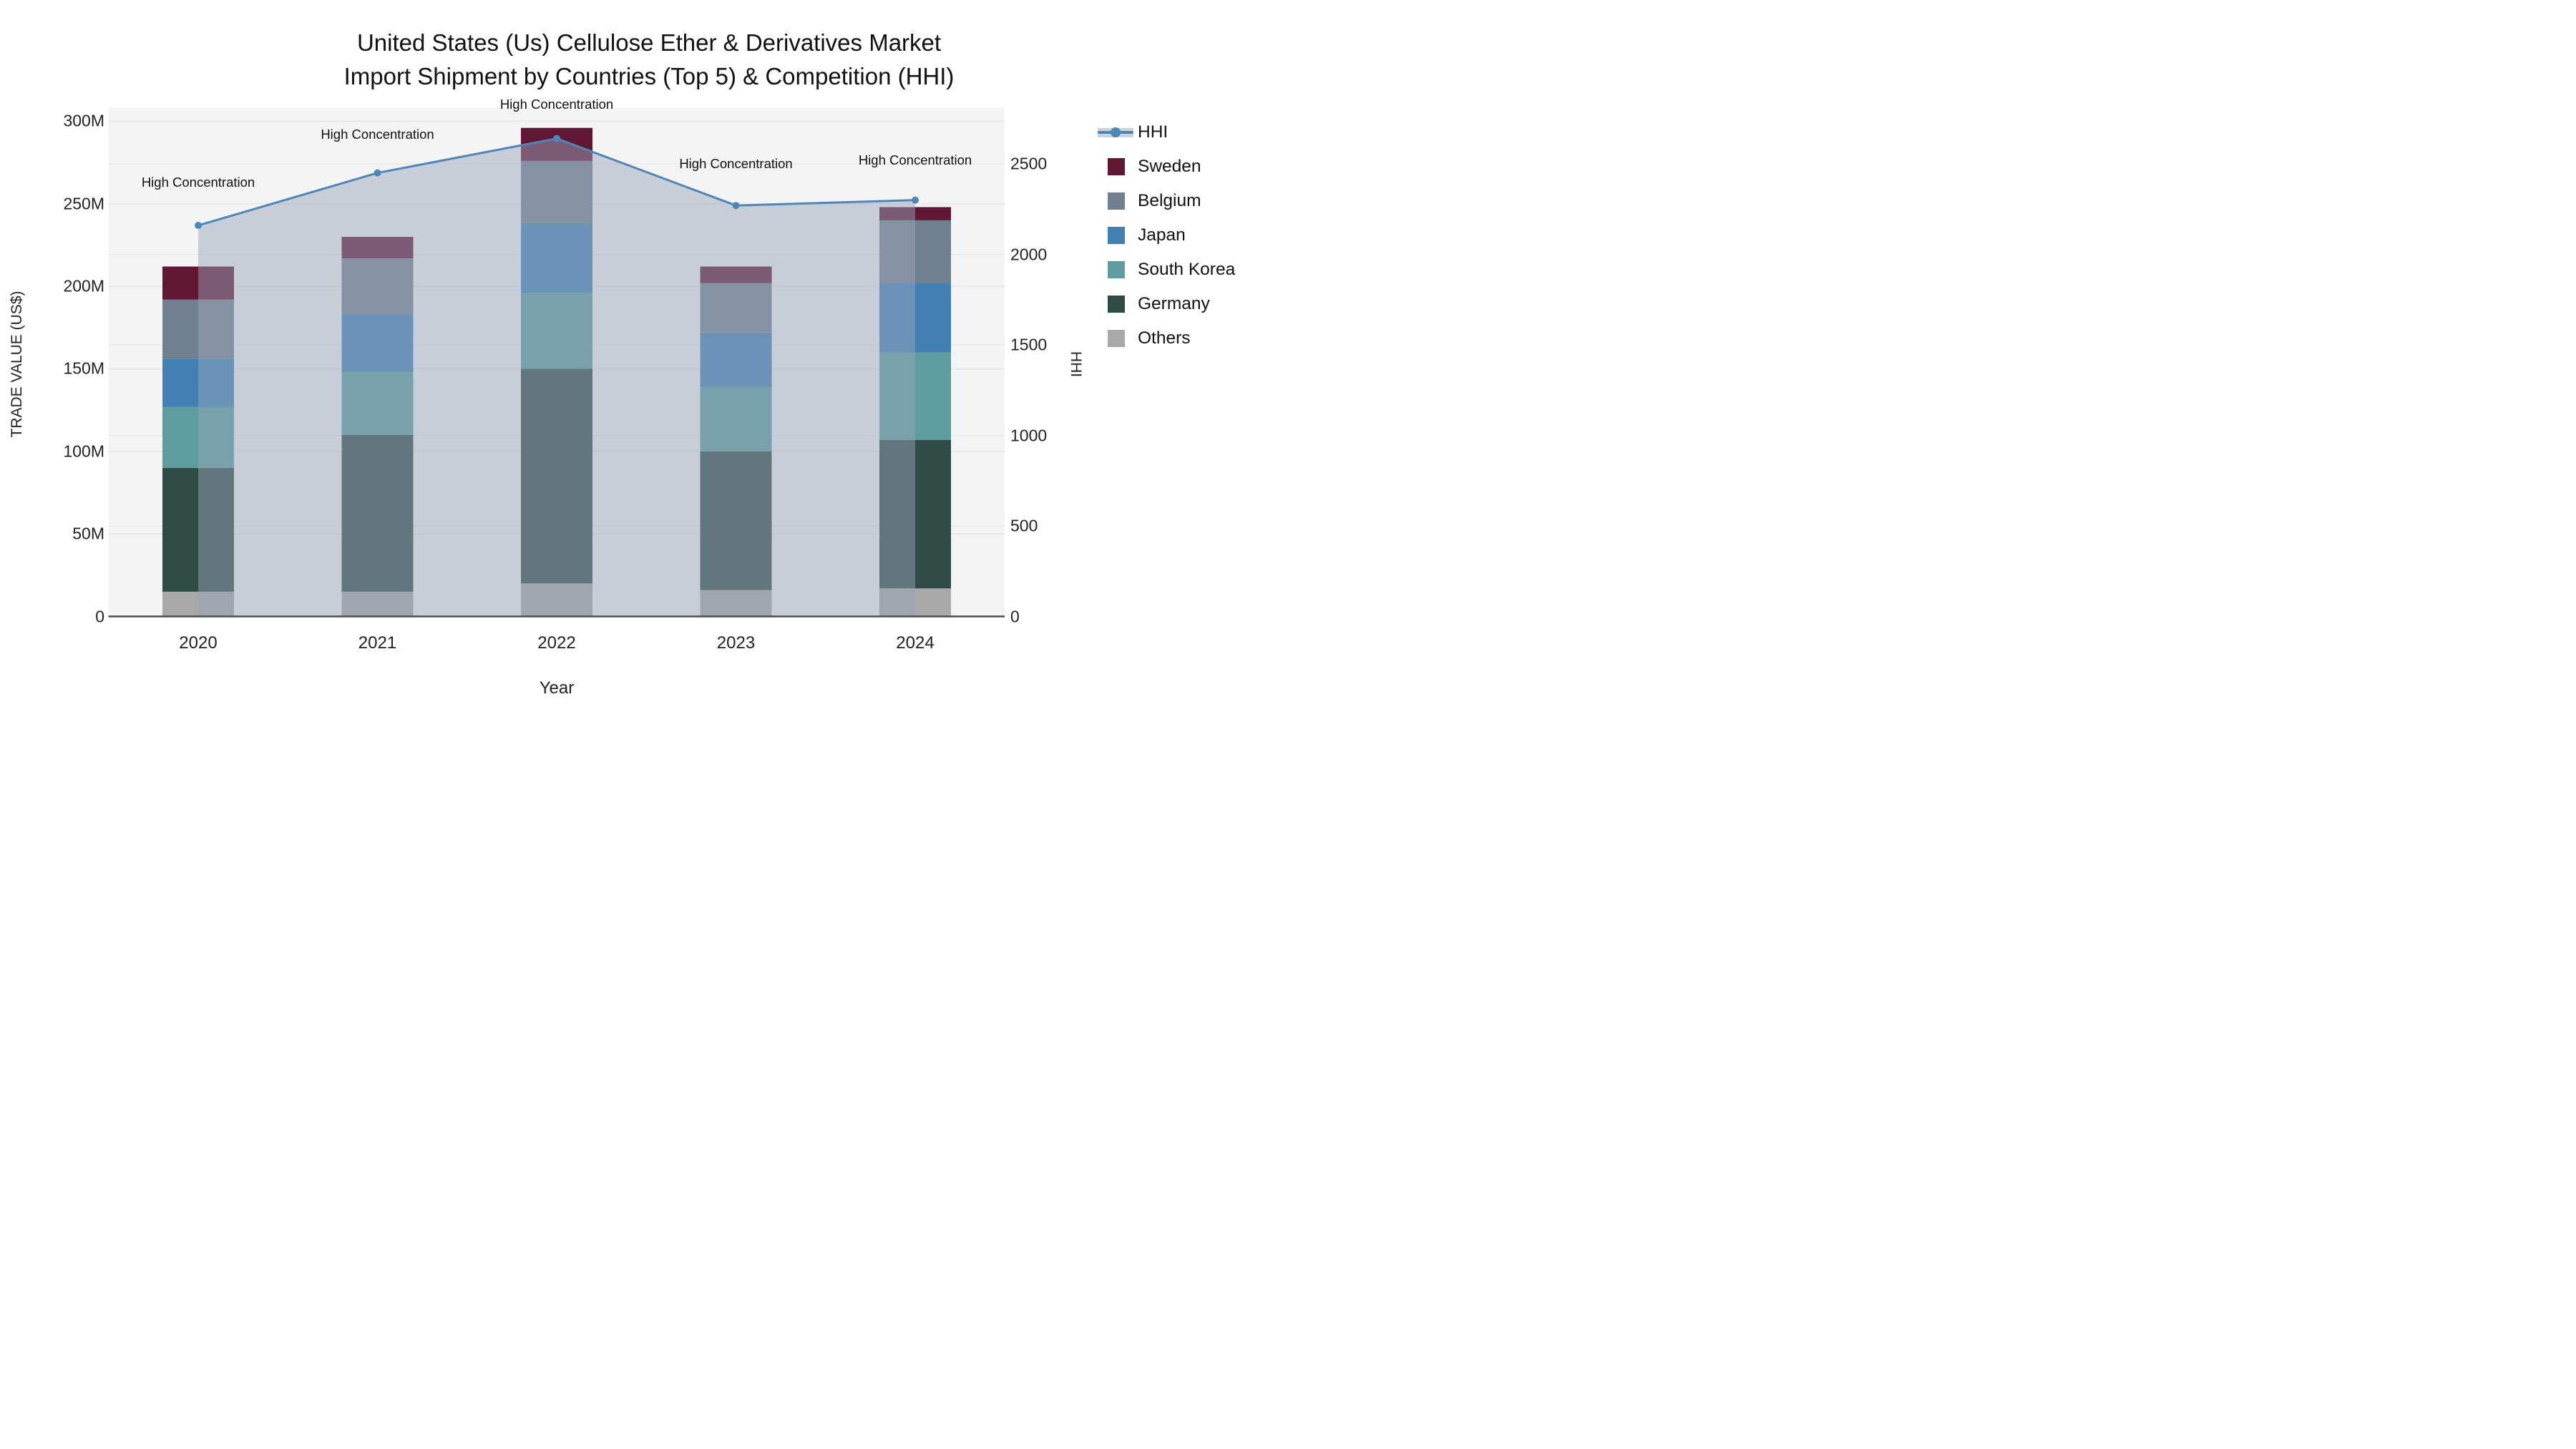  I want to click on bar-segment-others-2024, so click(915, 602).